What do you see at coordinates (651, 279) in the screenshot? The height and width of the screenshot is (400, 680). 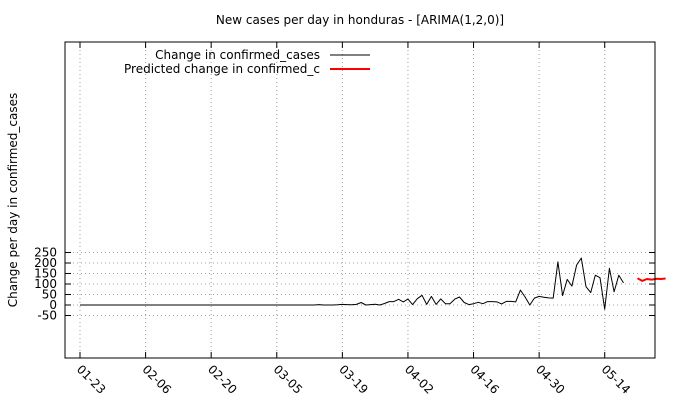 I see `series-line-predicted` at bounding box center [651, 279].